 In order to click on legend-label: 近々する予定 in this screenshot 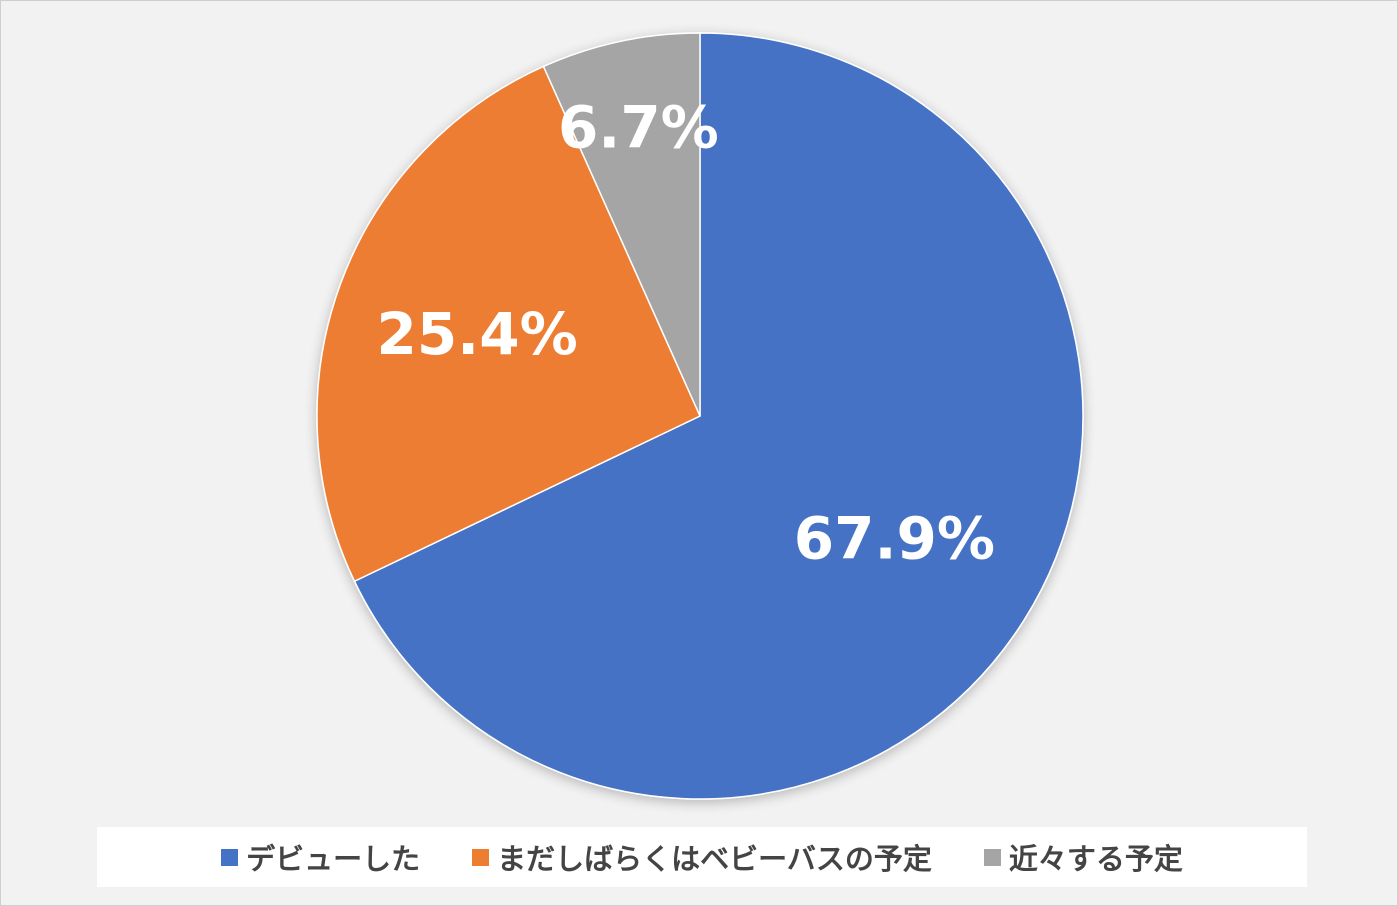, I will do `click(1095, 859)`.